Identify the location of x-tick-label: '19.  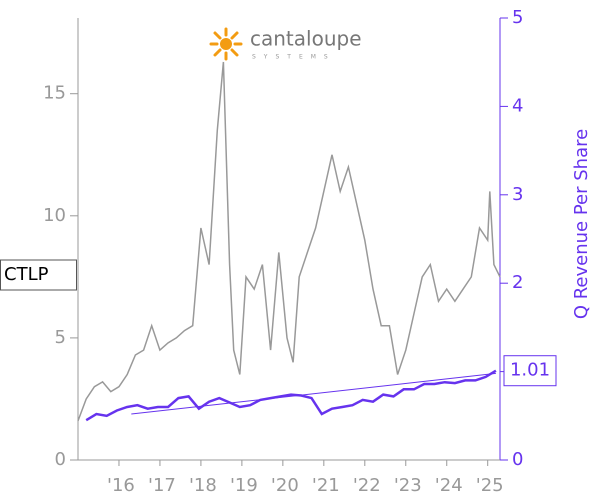
(244, 485).